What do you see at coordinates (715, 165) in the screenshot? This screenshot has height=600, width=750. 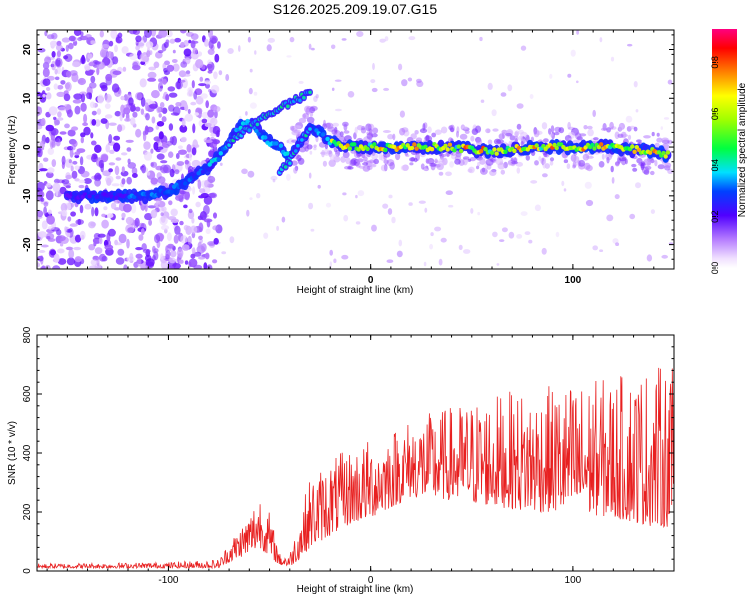 I see `colorbar-tick-label: 0.4` at bounding box center [715, 165].